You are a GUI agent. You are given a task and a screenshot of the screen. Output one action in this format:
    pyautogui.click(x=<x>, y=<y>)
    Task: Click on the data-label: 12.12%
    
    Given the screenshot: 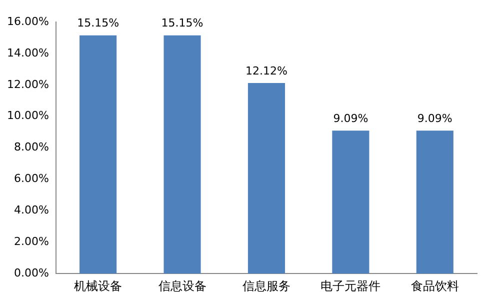 What is the action you would take?
    pyautogui.click(x=266, y=71)
    